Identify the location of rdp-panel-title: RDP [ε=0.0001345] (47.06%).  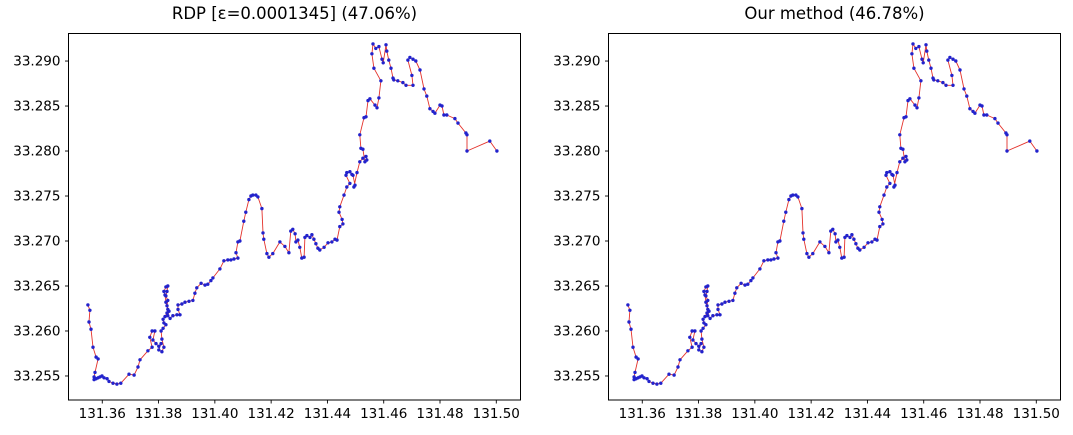
(294, 13).